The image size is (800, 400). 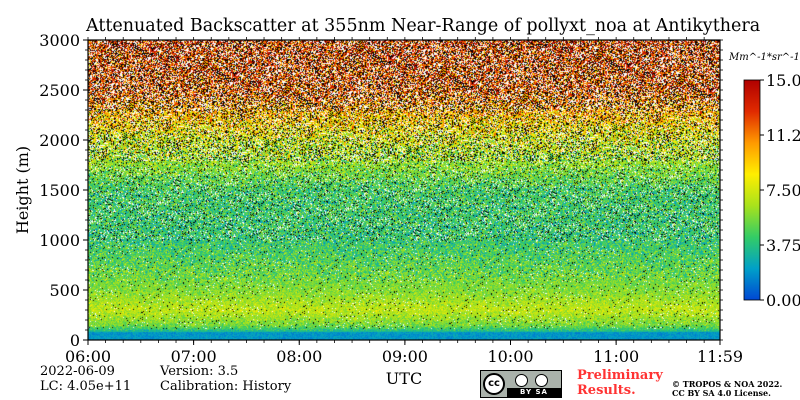 What do you see at coordinates (59, 90) in the screenshot?
I see `y-tick-label: 2500` at bounding box center [59, 90].